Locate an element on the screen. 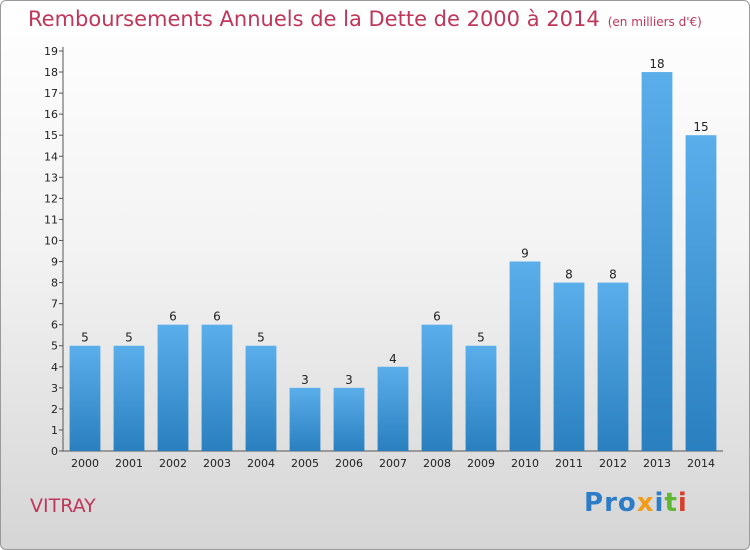  bar-2010 is located at coordinates (525, 356).